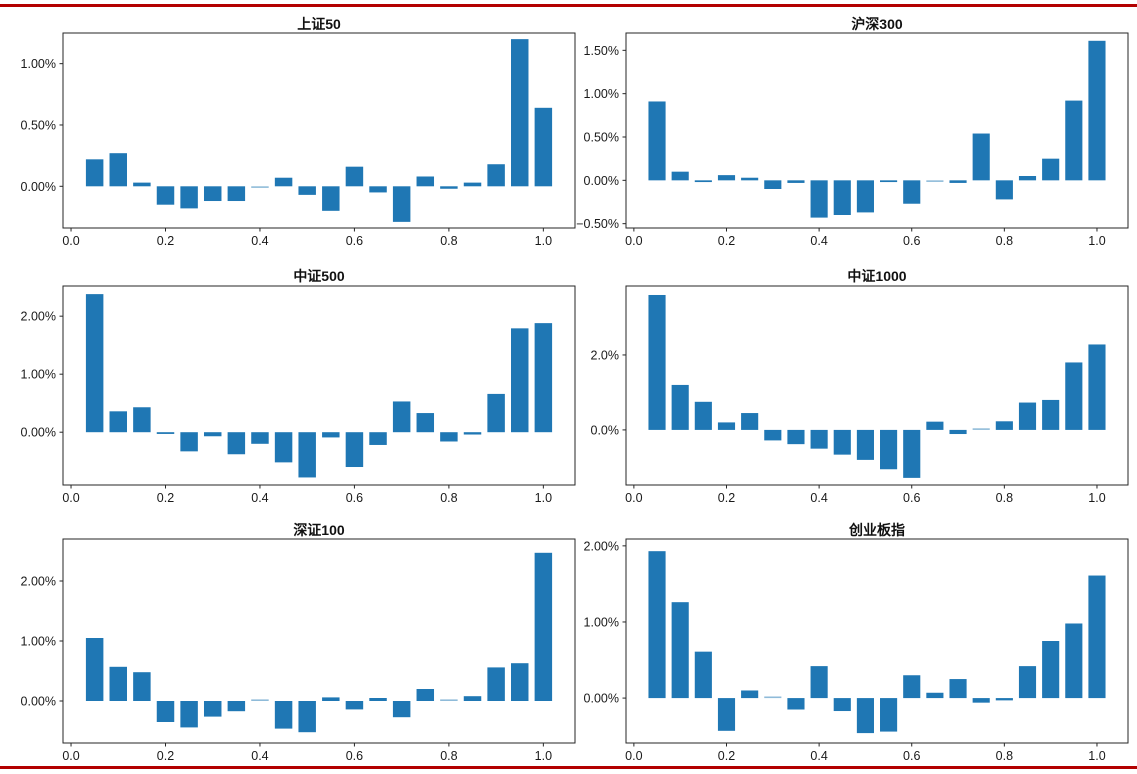 The height and width of the screenshot is (774, 1137). What do you see at coordinates (568, 5) in the screenshot?
I see `top-rule` at bounding box center [568, 5].